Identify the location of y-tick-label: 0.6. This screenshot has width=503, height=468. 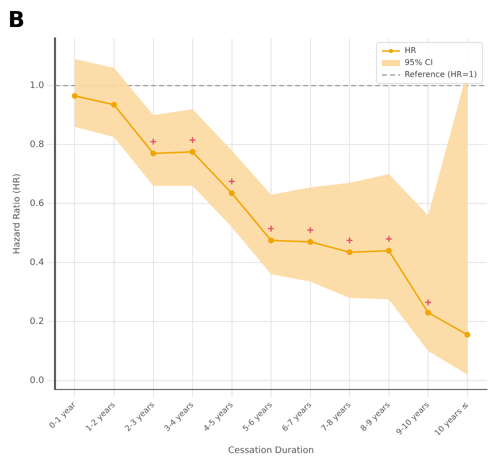
(37, 203).